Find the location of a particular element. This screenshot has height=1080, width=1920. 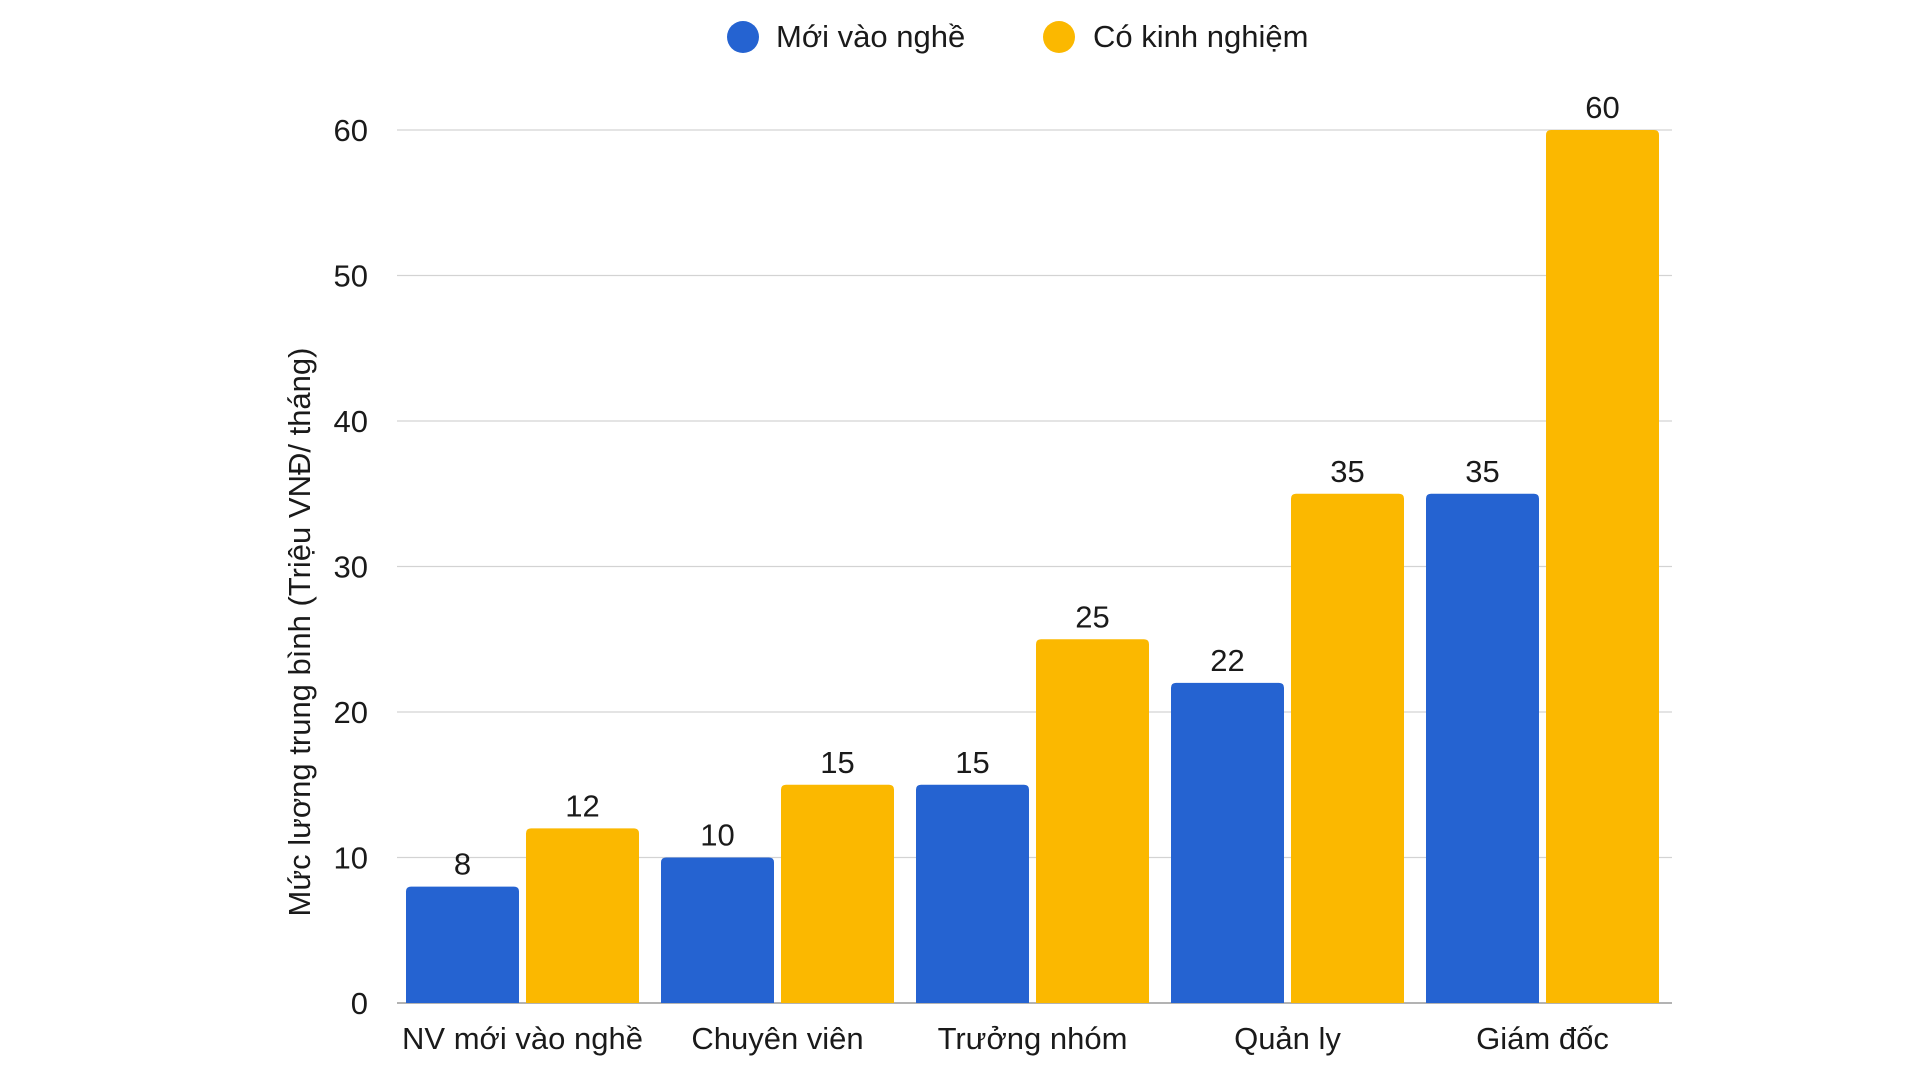

y-tick-label: 30 is located at coordinates (351, 567).